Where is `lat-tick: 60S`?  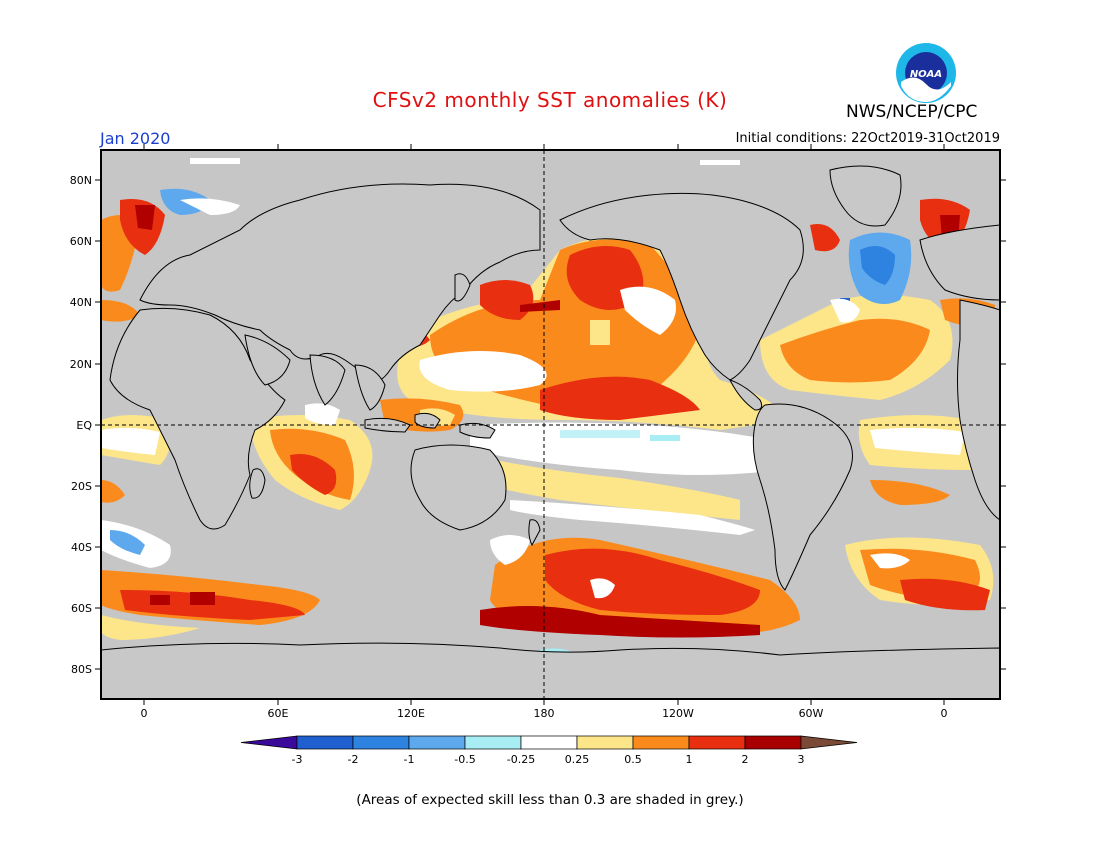
lat-tick: 60S is located at coordinates (538, 608).